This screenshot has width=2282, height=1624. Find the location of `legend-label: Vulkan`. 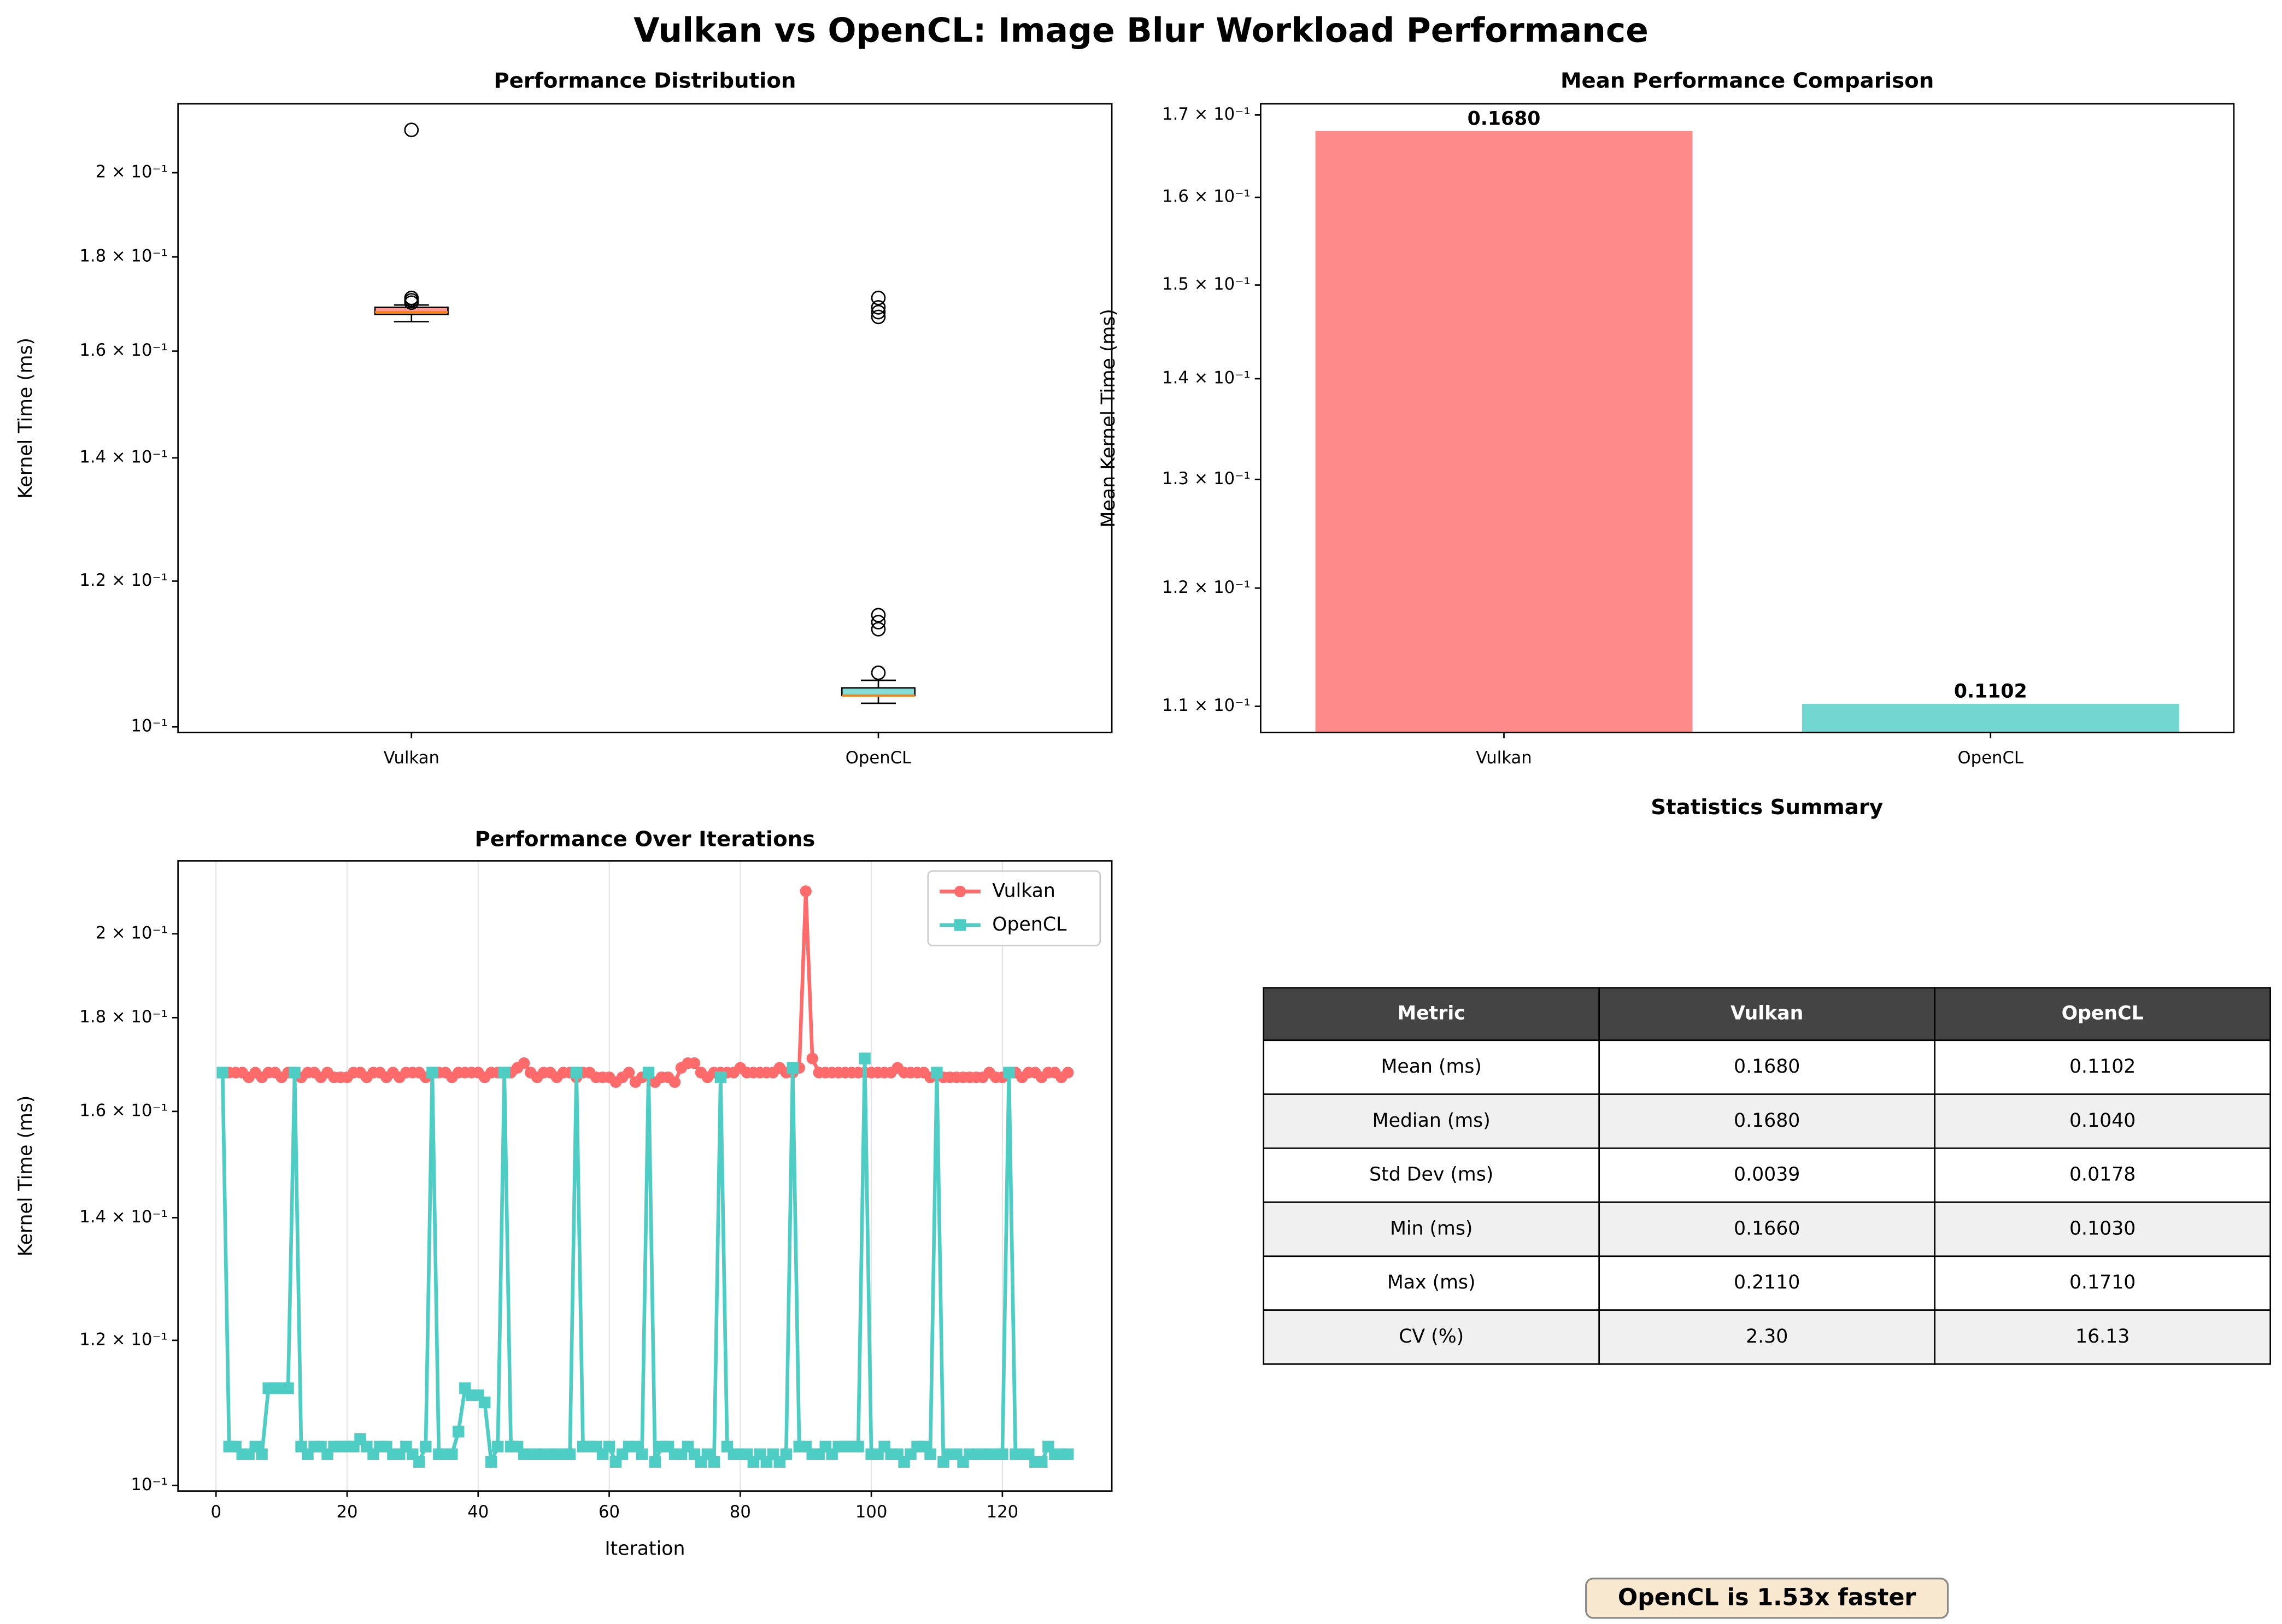

legend-label: Vulkan is located at coordinates (1023, 891).